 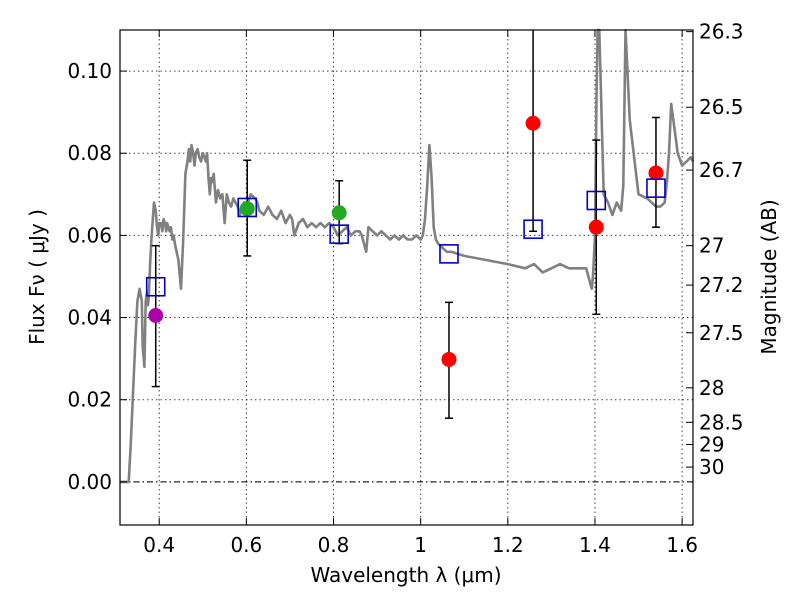 I want to click on y2-axis-label: Magnitude (AB), so click(x=769, y=276).